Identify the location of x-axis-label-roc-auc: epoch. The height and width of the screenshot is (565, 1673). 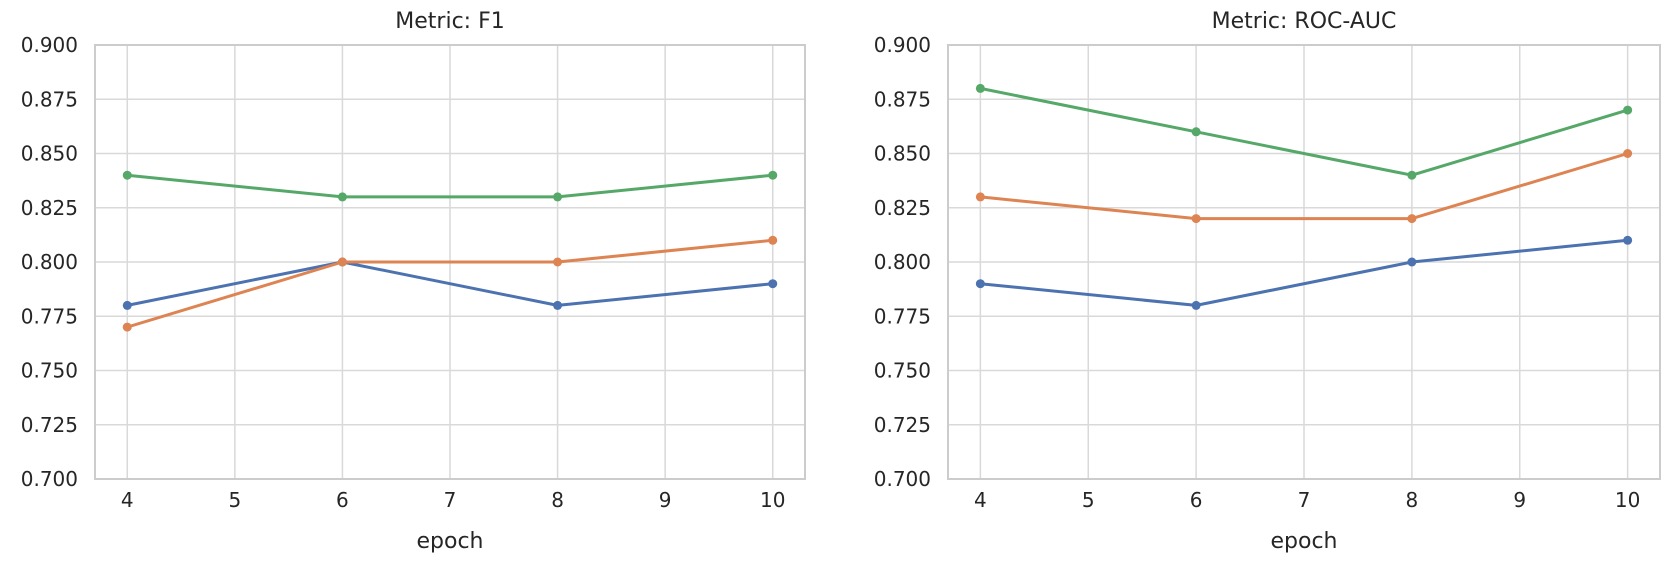
(1304, 541).